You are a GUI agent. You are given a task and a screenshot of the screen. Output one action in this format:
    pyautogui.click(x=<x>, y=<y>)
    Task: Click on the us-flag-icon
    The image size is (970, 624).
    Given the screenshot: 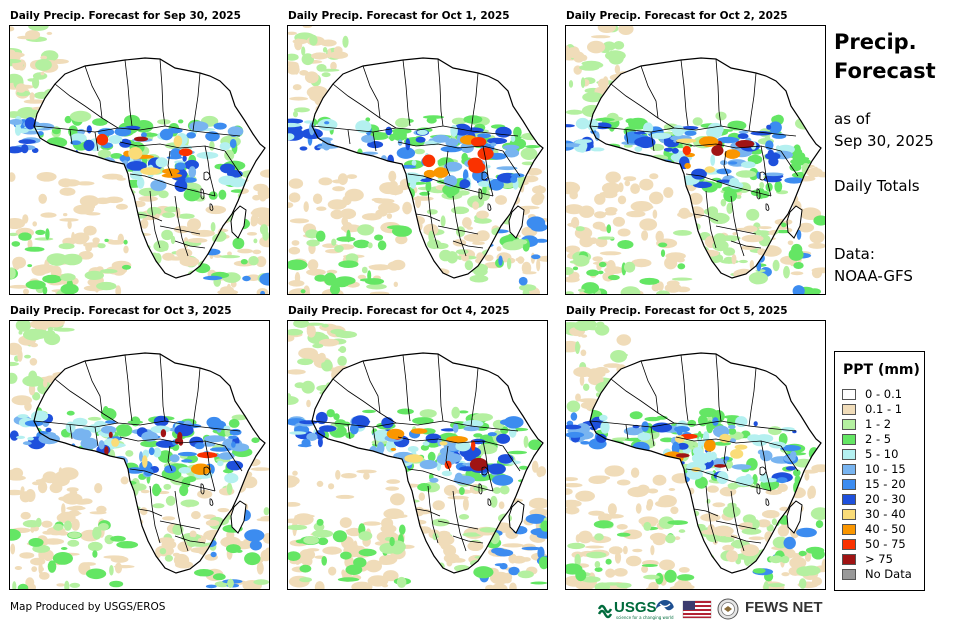 What is the action you would take?
    pyautogui.click(x=697, y=609)
    